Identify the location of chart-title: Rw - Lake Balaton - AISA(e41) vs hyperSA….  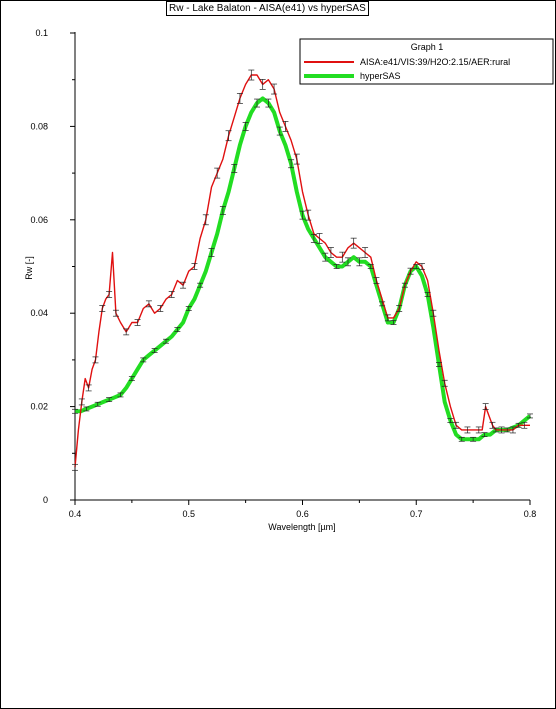
(267, 8).